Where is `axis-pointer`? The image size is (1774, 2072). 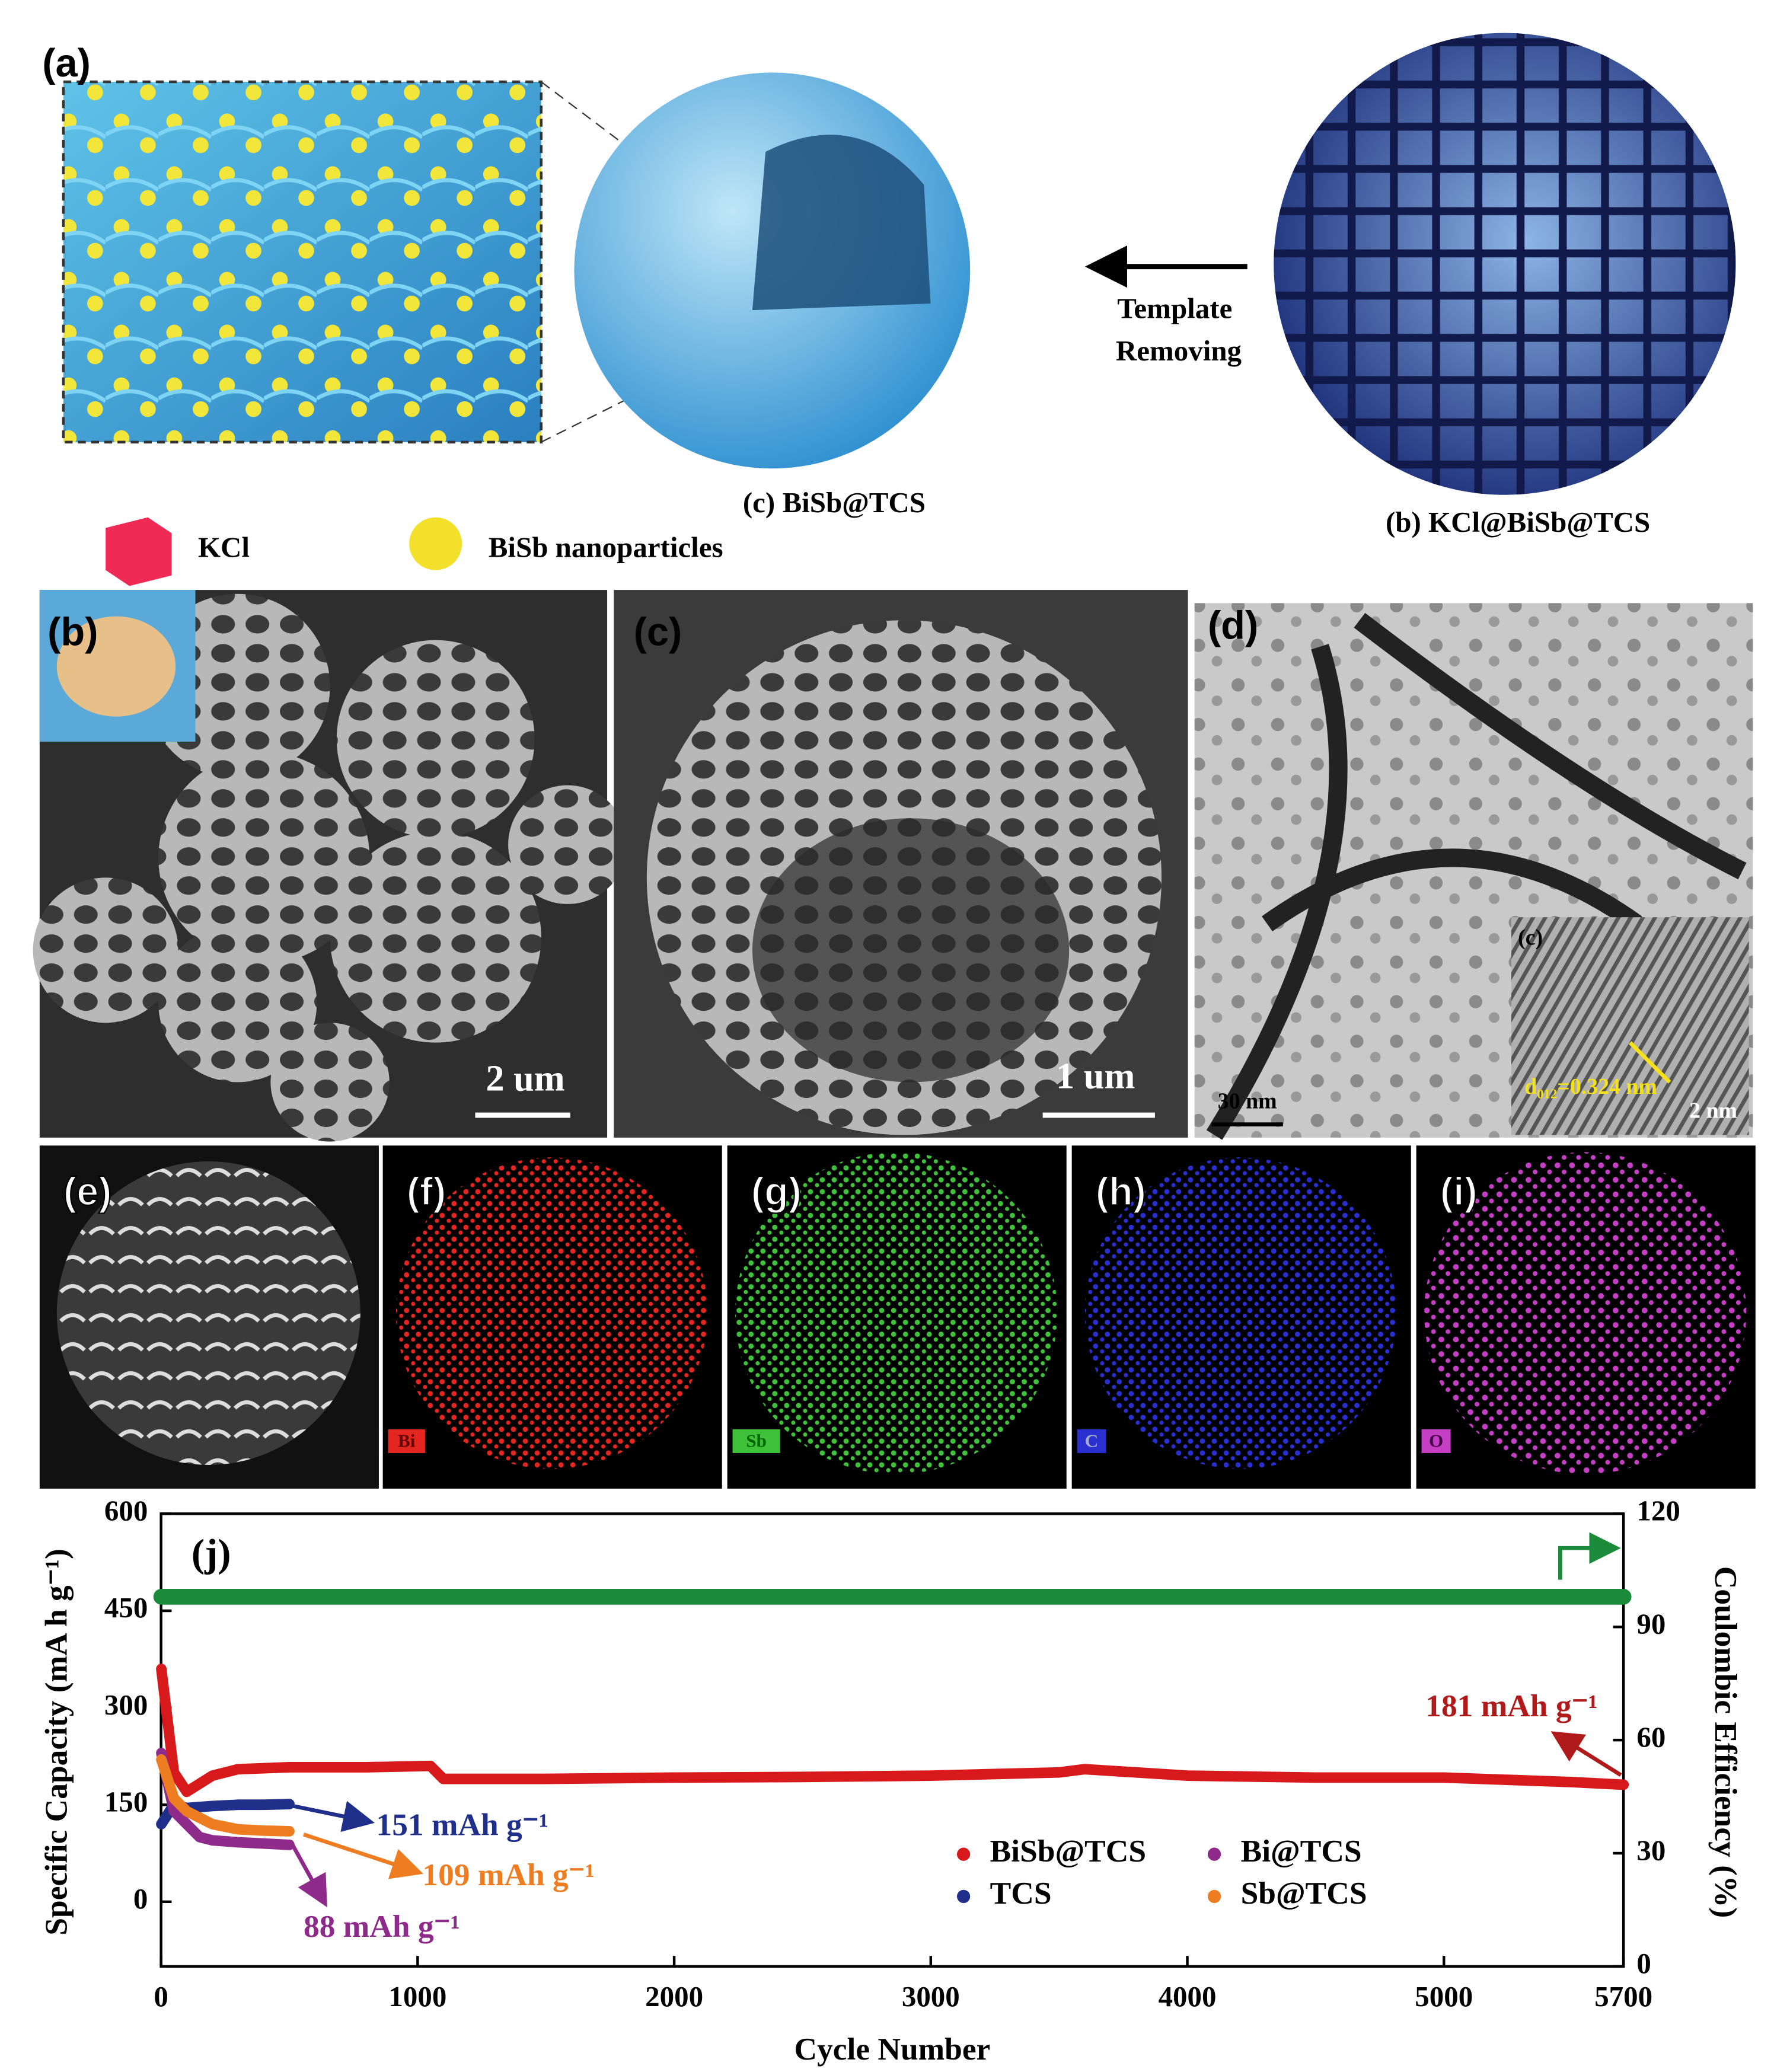 axis-pointer is located at coordinates (1589, 1556).